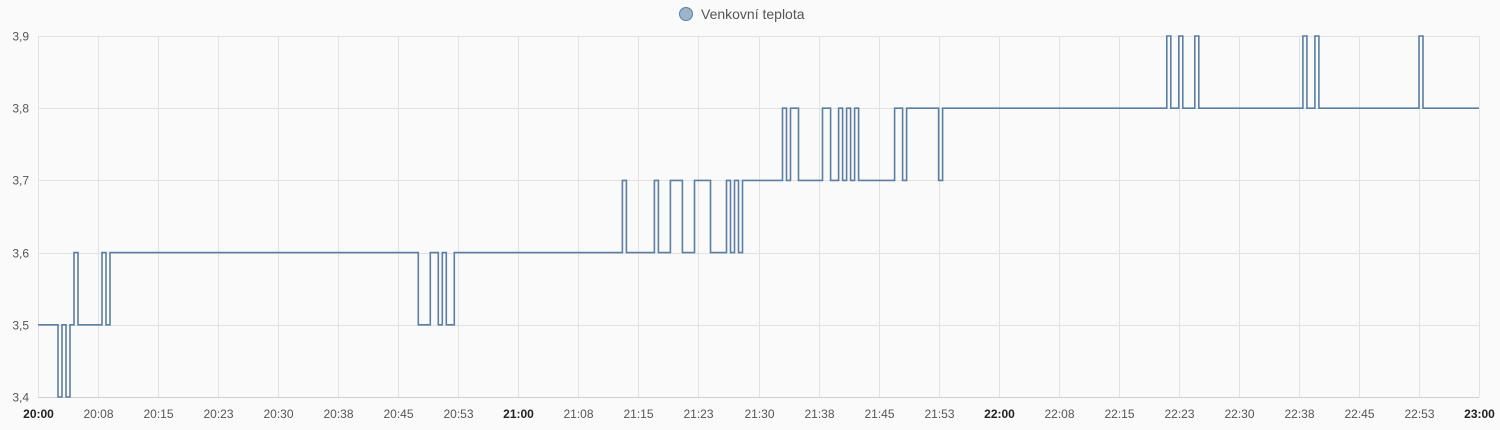 The height and width of the screenshot is (430, 1500). I want to click on x-tick-label: 20:23, so click(218, 414).